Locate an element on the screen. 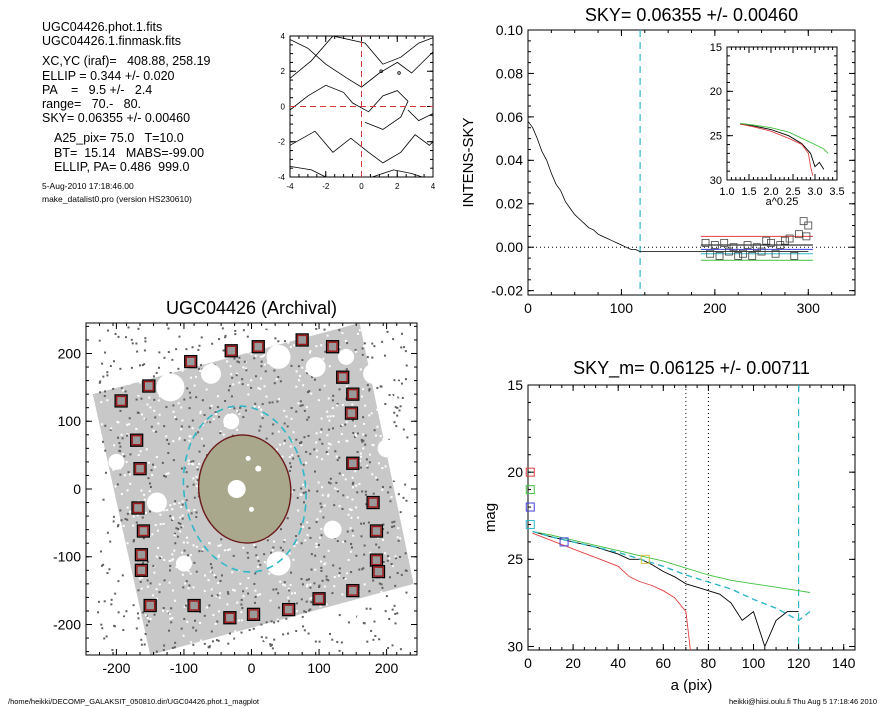 The image size is (885, 708). info-ellip: ELLIP = 0.344 +/- 0.020 is located at coordinates (108, 75).